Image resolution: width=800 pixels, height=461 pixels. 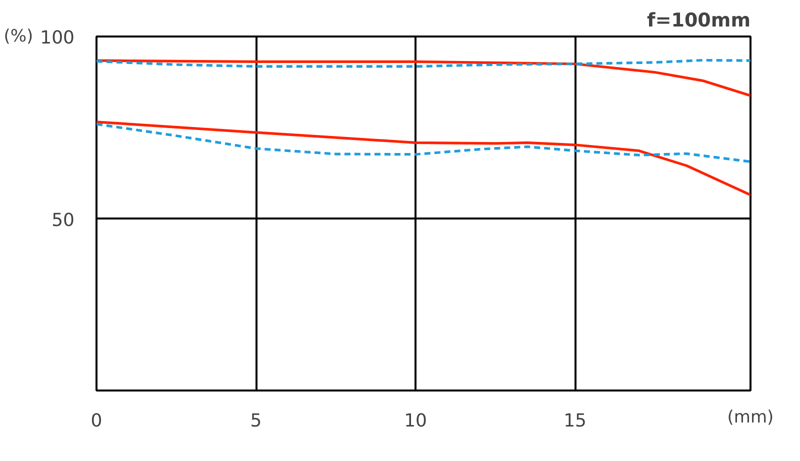 I want to click on chart-title: f=100mm, so click(x=699, y=21).